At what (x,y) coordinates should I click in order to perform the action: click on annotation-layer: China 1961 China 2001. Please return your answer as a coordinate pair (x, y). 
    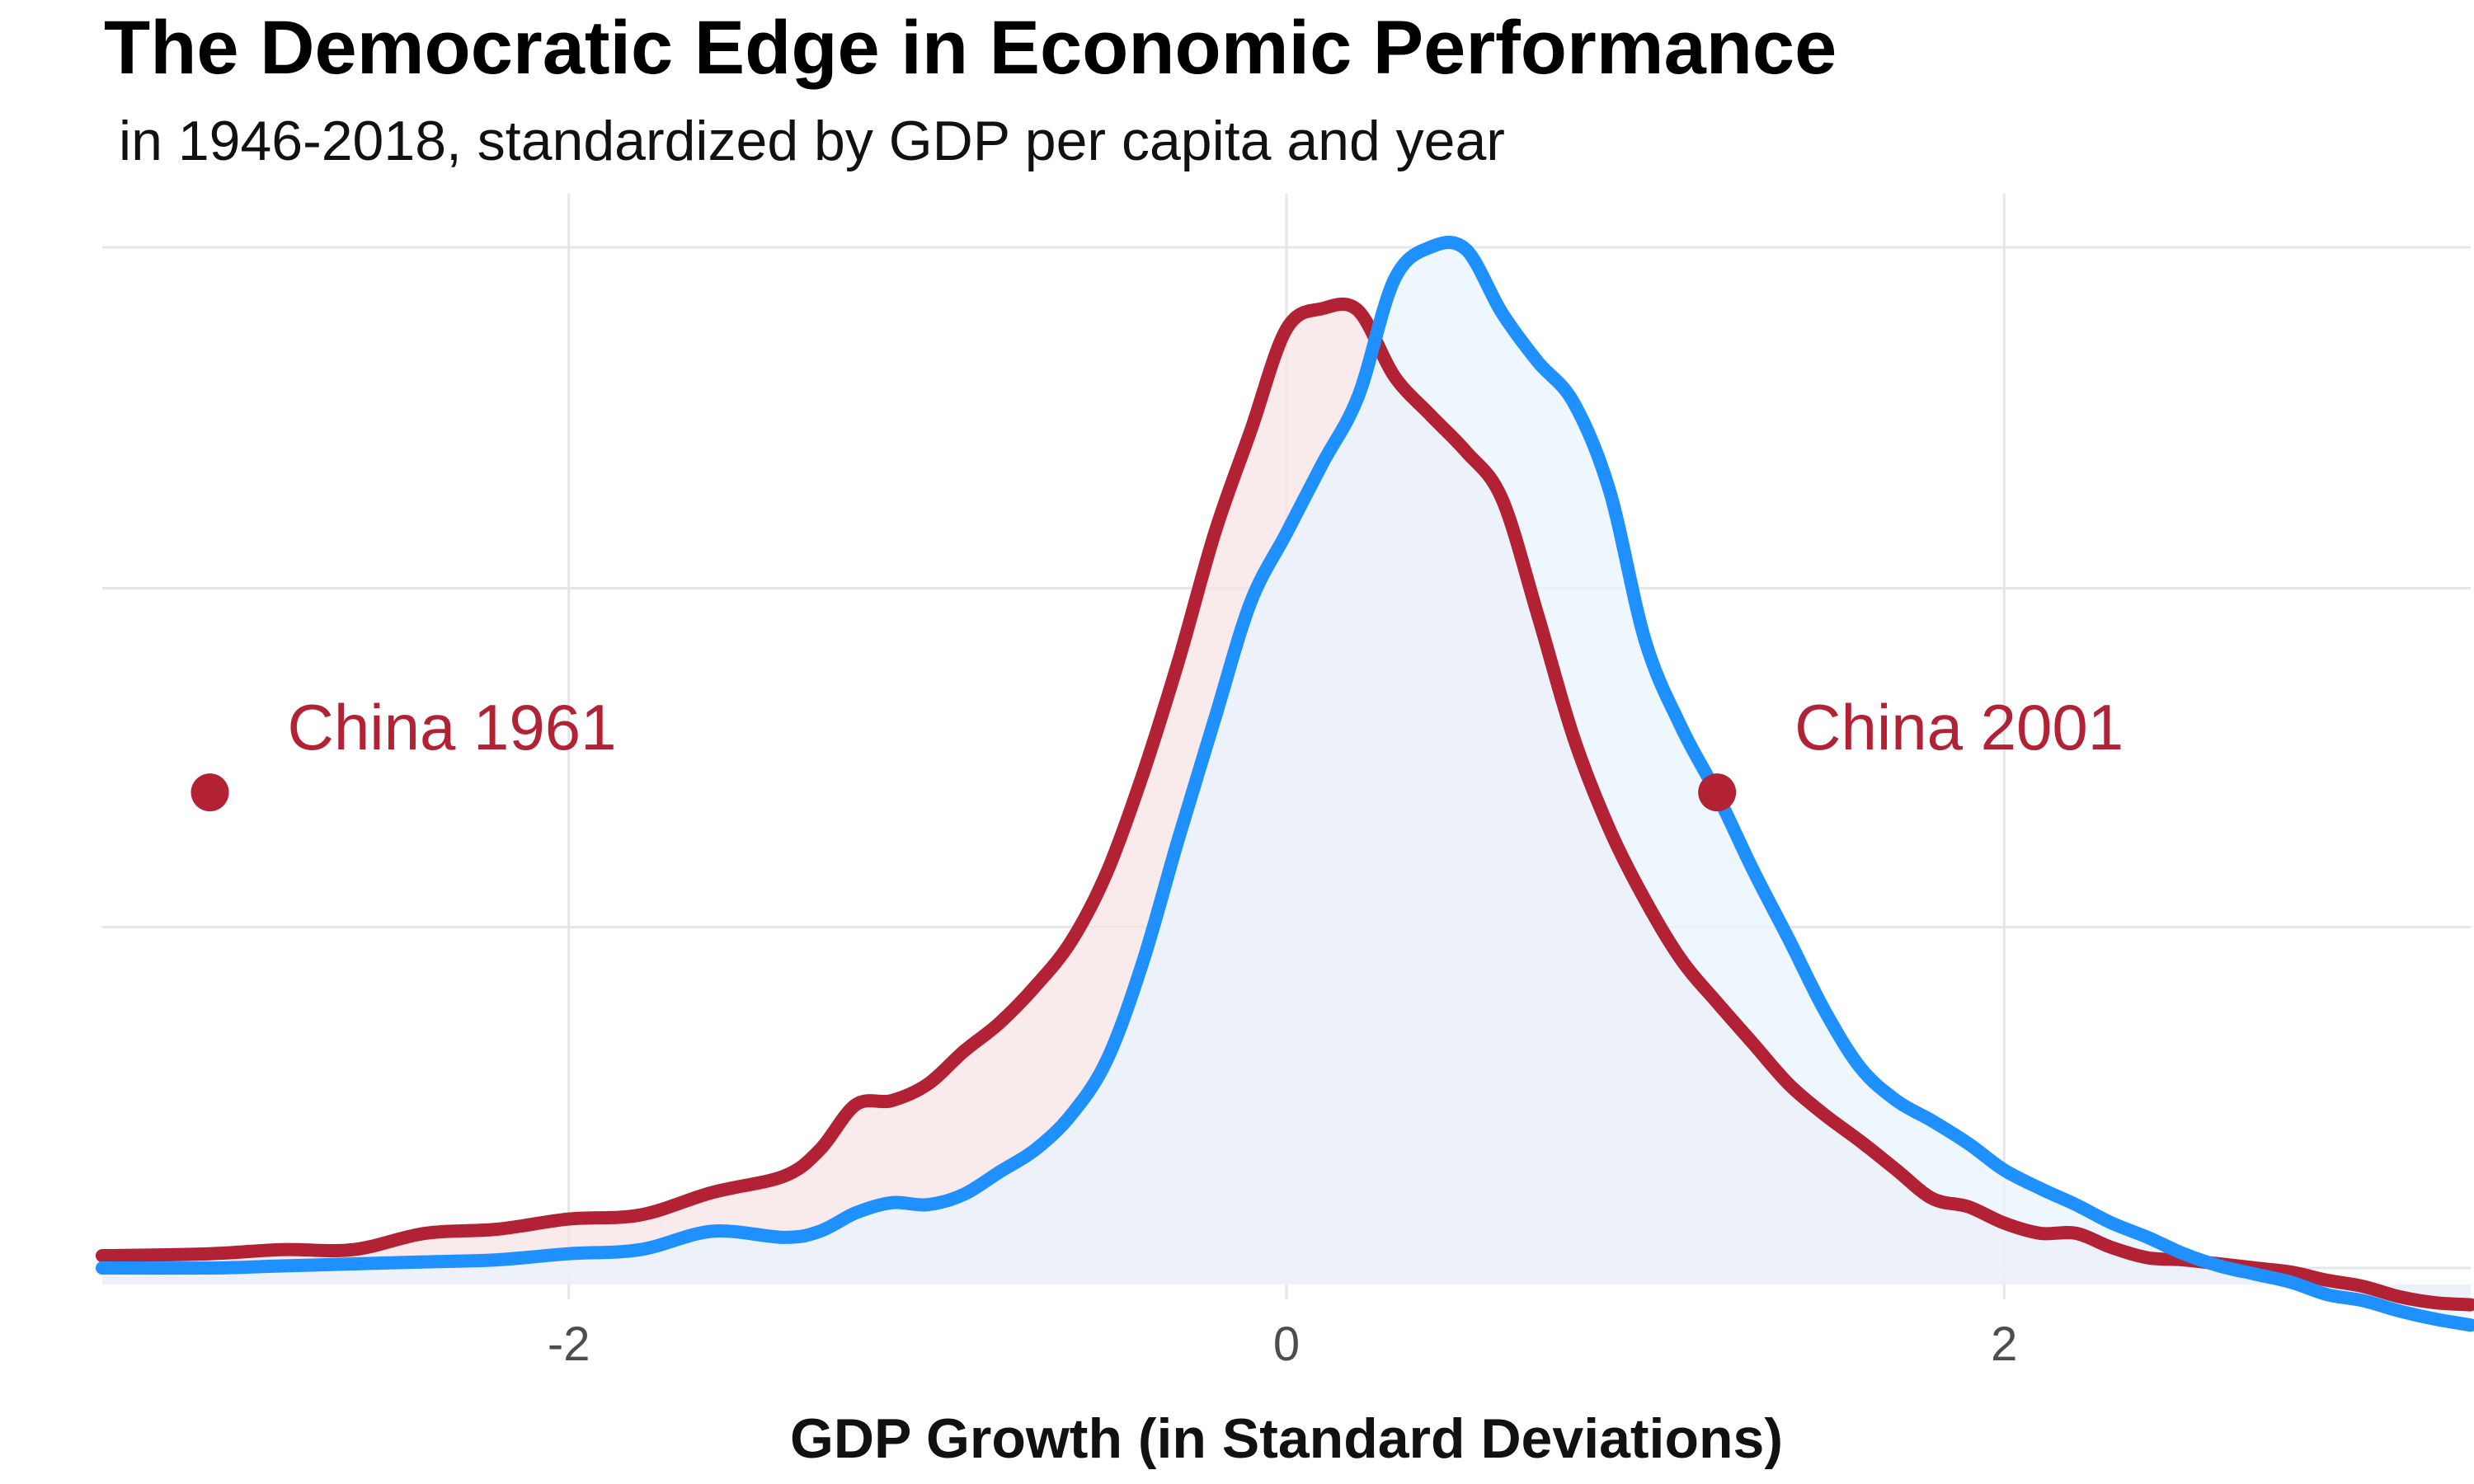
    Looking at the image, I should click on (1157, 751).